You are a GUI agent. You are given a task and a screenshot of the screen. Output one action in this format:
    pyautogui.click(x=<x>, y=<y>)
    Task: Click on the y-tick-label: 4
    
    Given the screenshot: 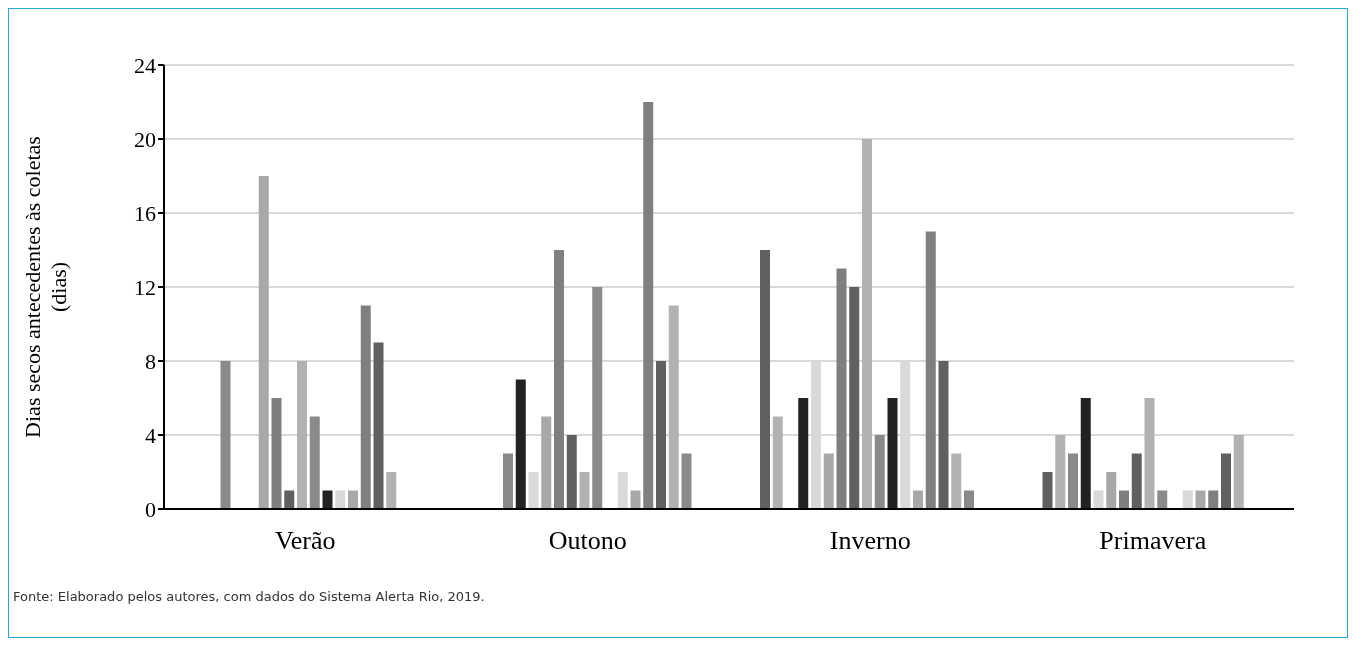 What is the action you would take?
    pyautogui.click(x=150, y=435)
    